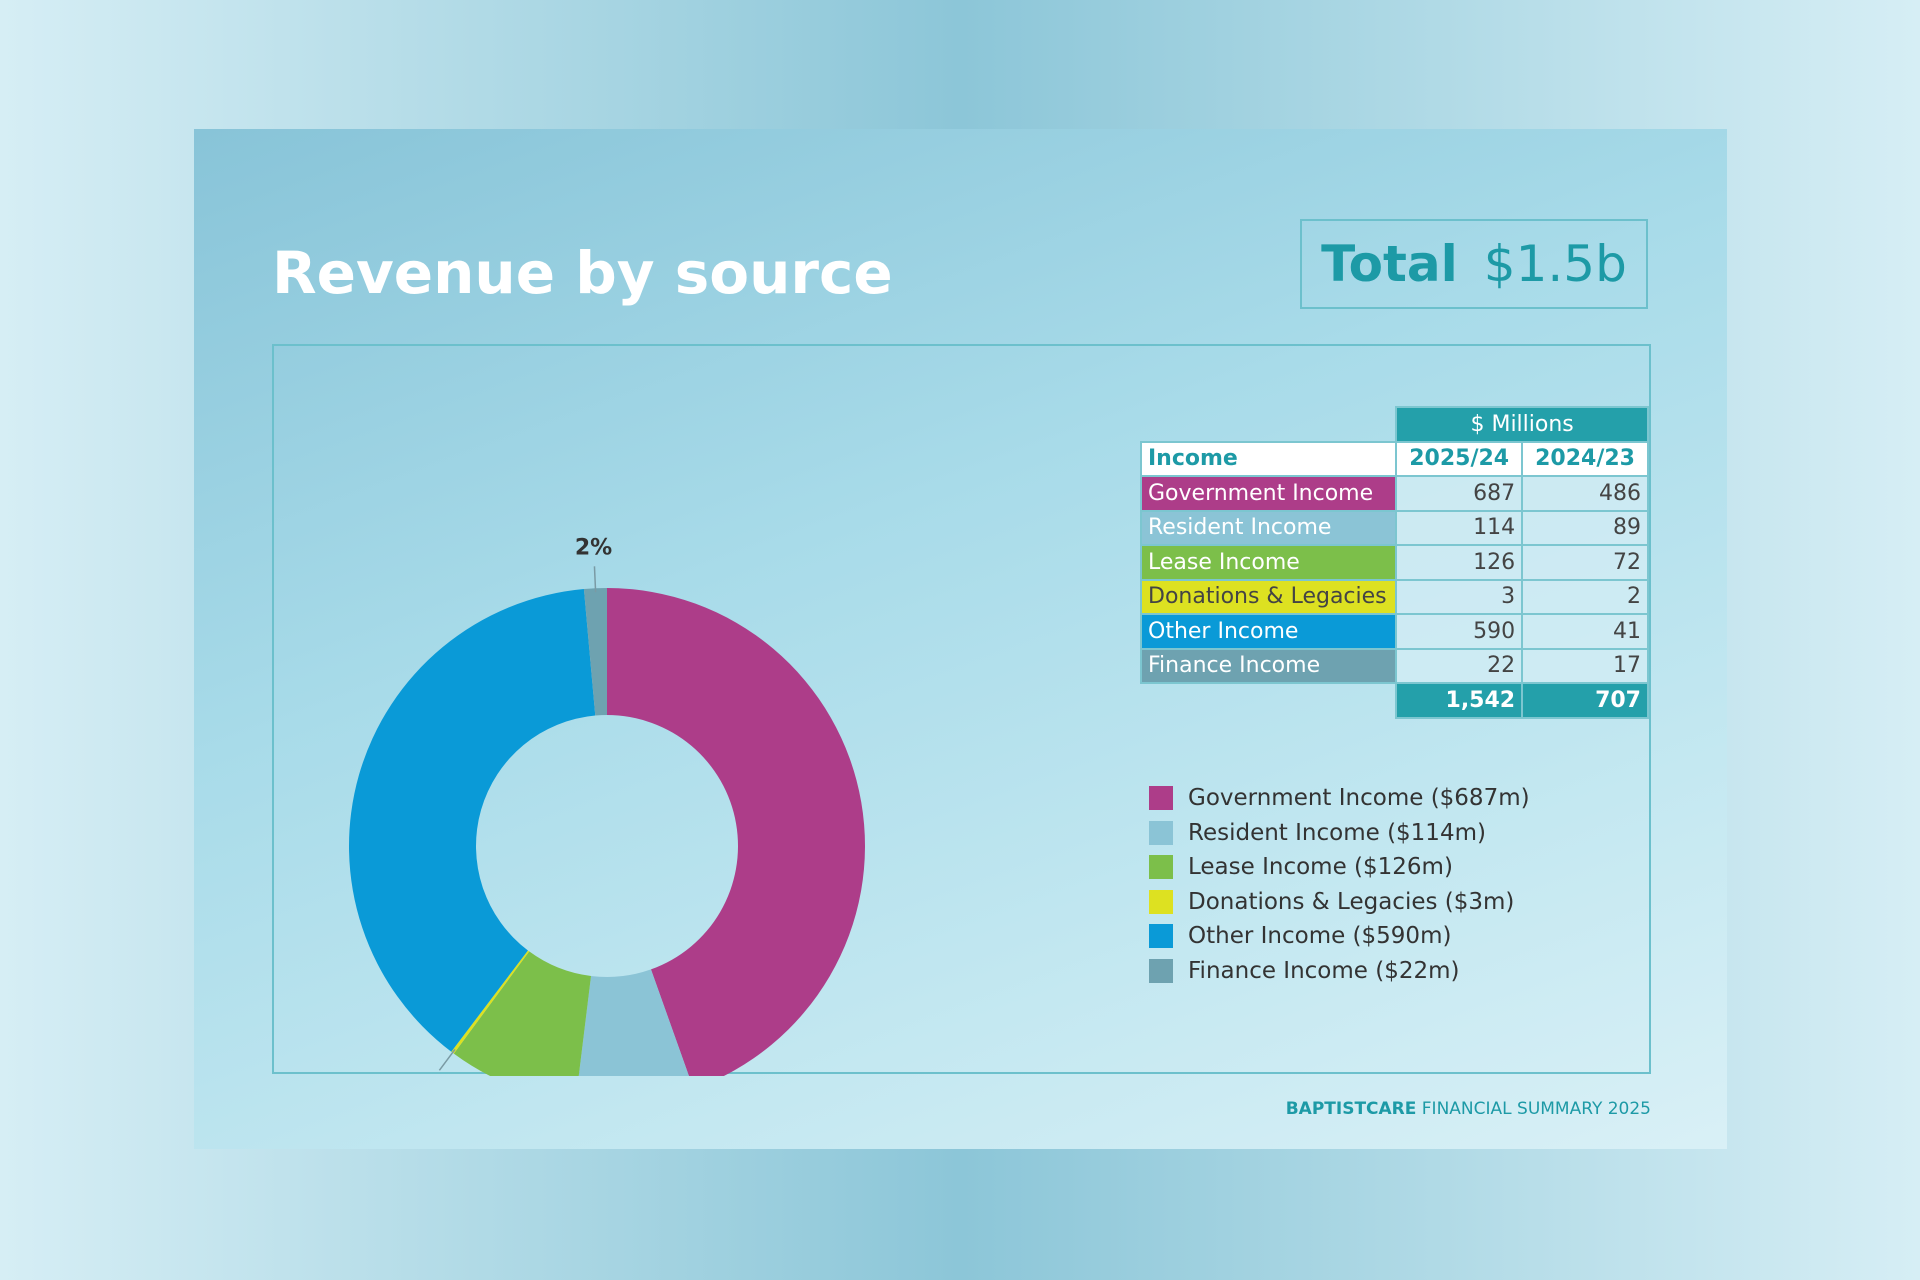  I want to click on donut-slice-finance-income, so click(595, 652).